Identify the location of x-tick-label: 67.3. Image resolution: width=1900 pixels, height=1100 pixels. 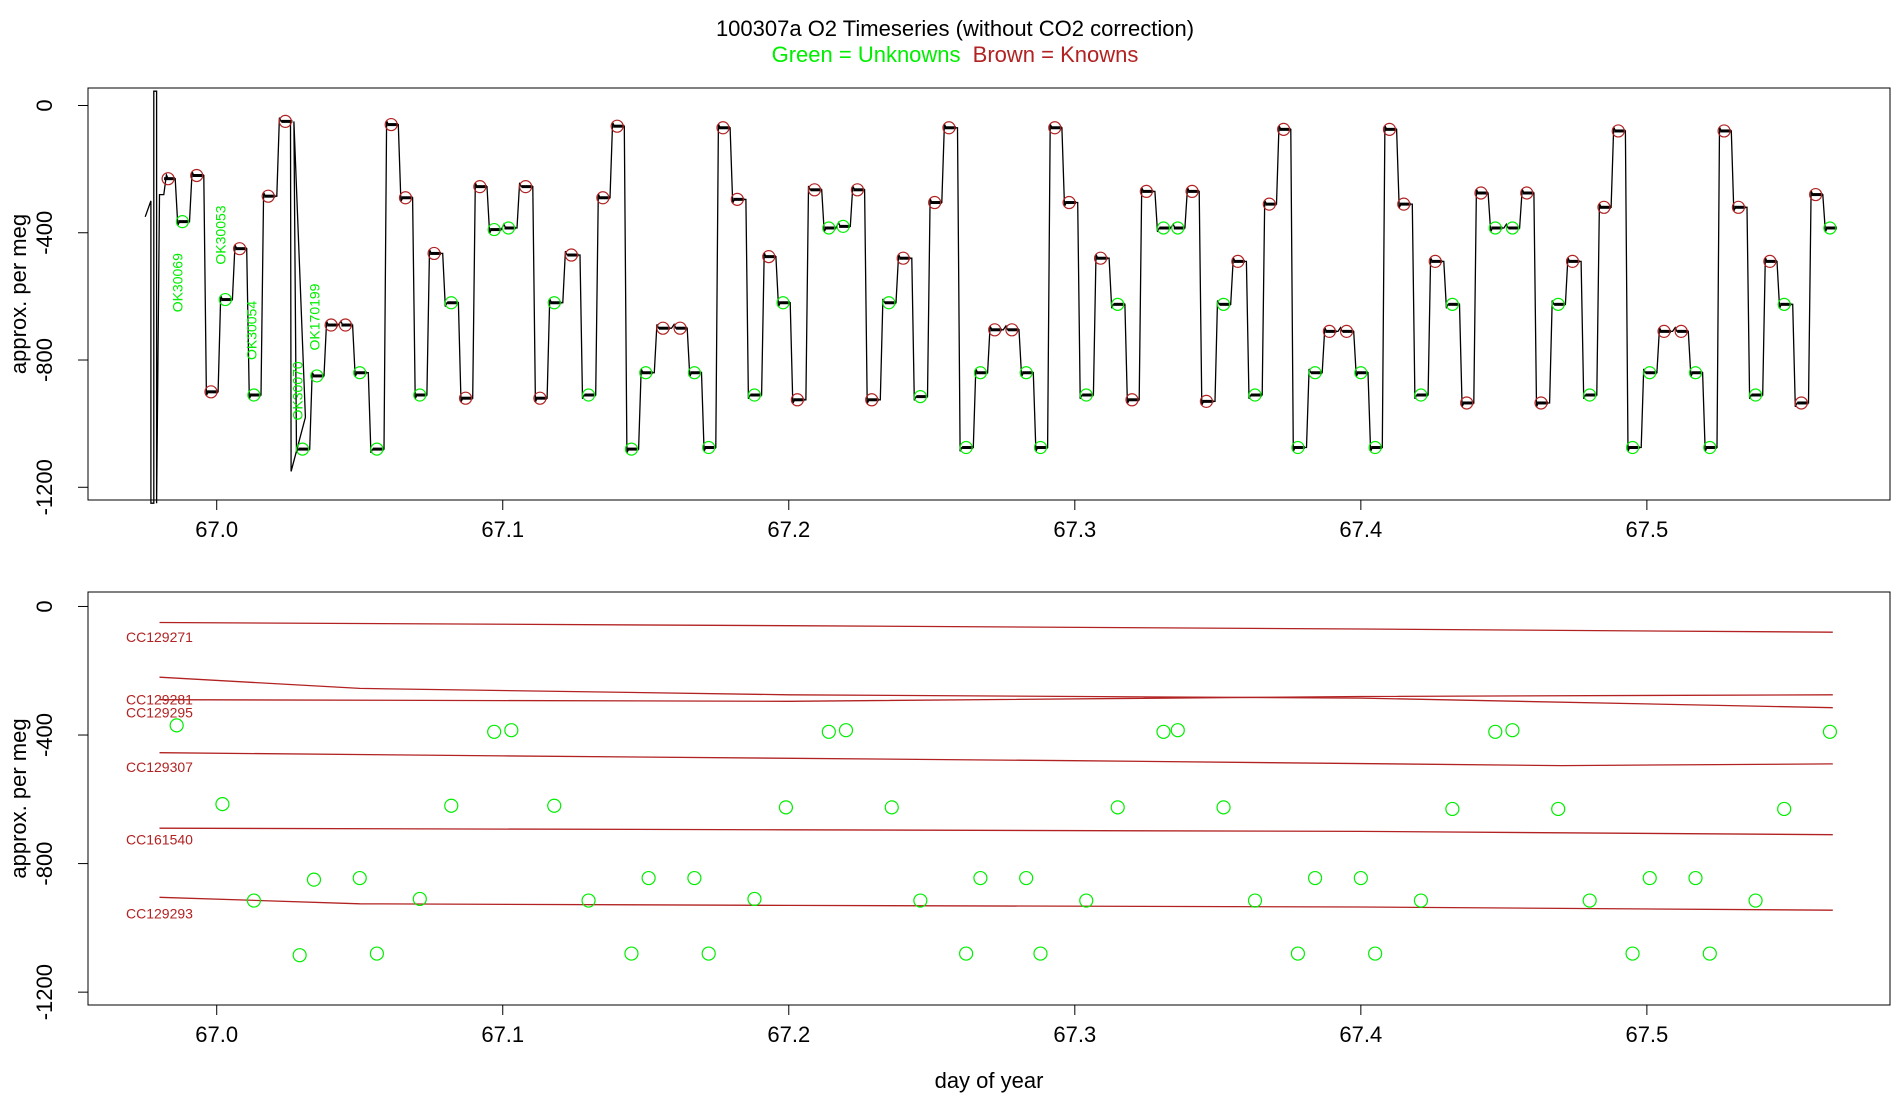
(1074, 1034).